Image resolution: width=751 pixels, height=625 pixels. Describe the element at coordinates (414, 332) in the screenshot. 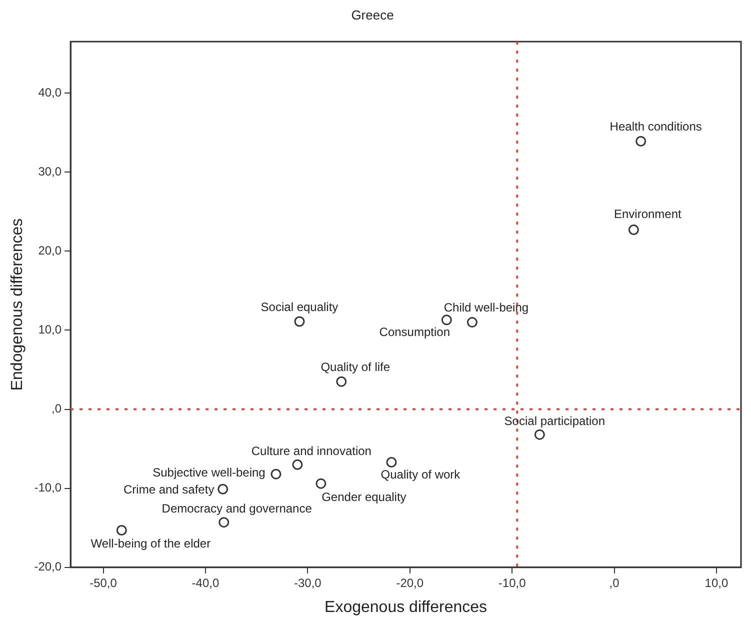

I see `annotation: Consumption` at that location.